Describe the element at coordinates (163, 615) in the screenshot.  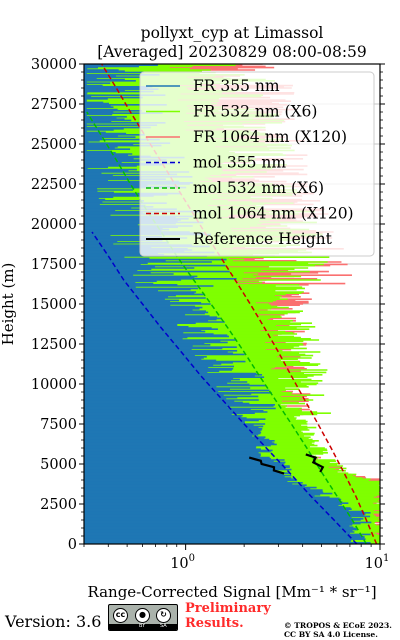
I see `sa-share-alike-icon: ↻` at that location.